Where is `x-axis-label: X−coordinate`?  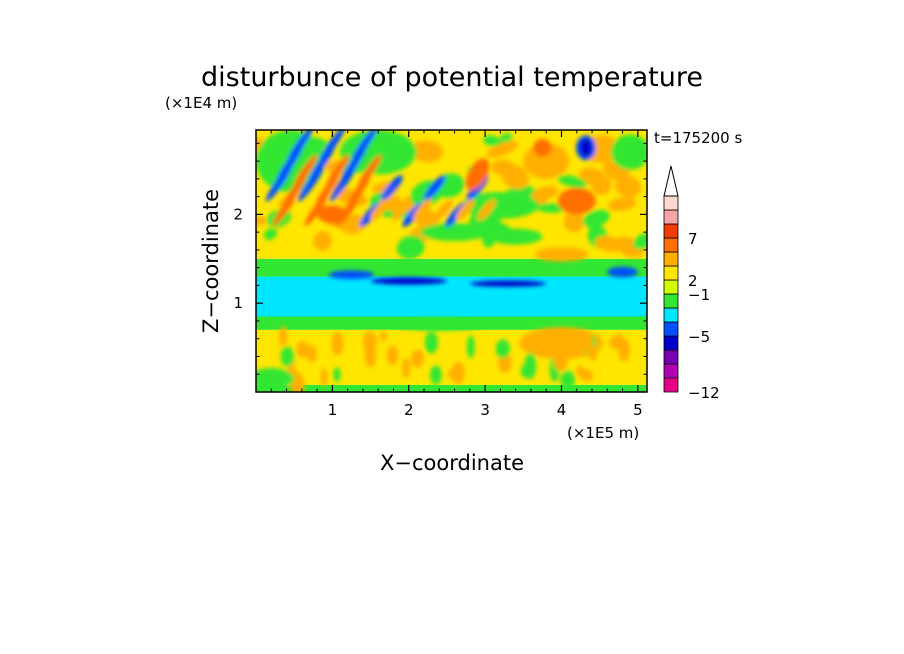
x-axis-label: X−coordinate is located at coordinates (452, 463).